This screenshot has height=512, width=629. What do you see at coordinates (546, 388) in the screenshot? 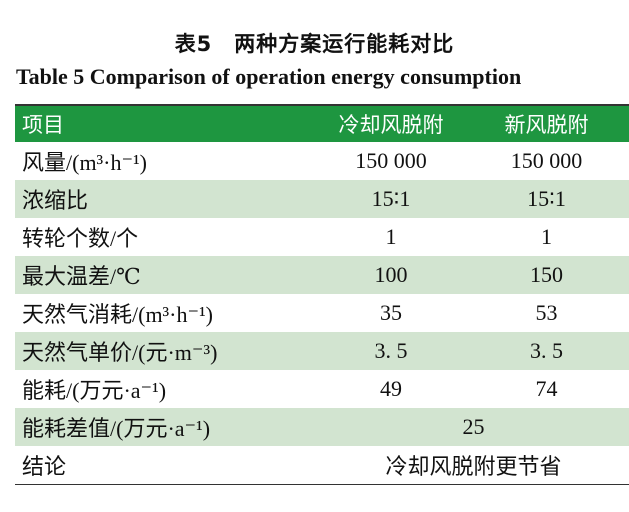
I see `fresh-value: 74` at bounding box center [546, 388].